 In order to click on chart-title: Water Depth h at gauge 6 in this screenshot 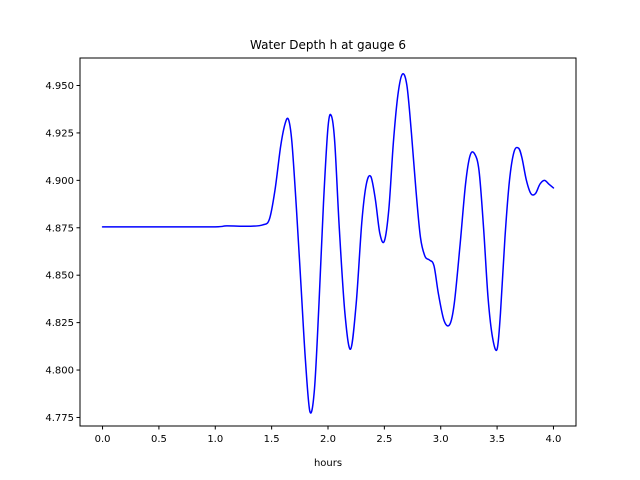, I will do `click(328, 45)`.